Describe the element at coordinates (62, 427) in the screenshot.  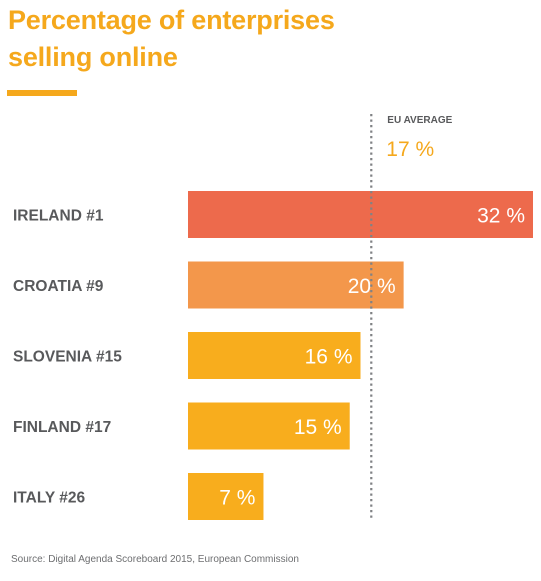
I see `category-label-finland: FINLAND #17` at that location.